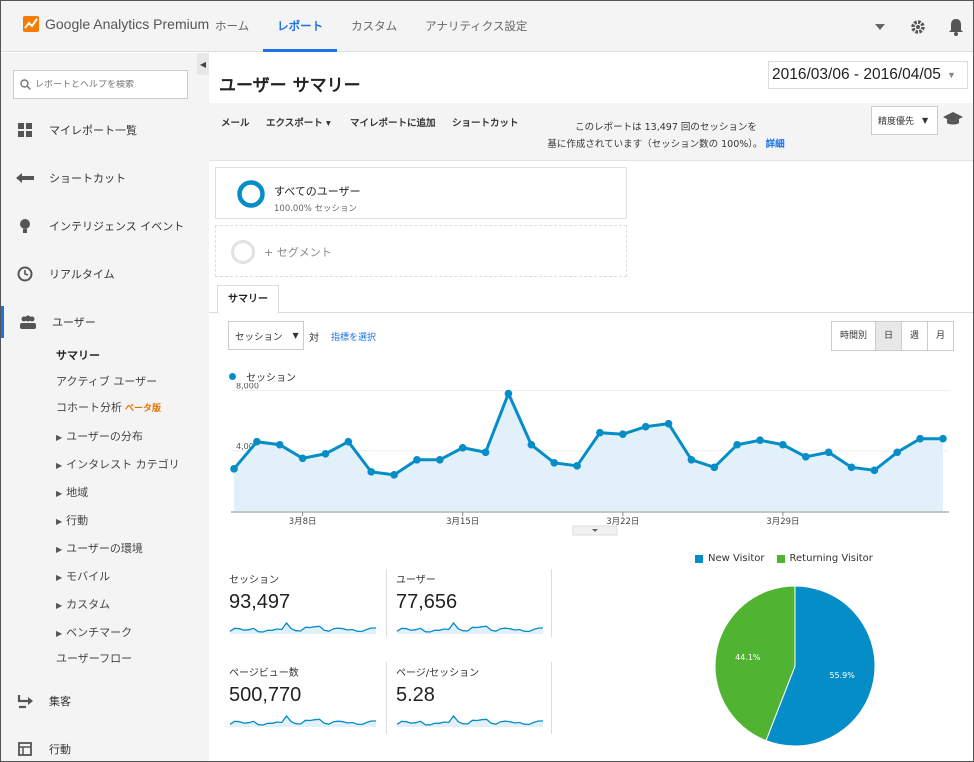 Image resolution: width=974 pixels, height=762 pixels. I want to click on subitem-behavior: ▶ 行動, so click(72, 520).